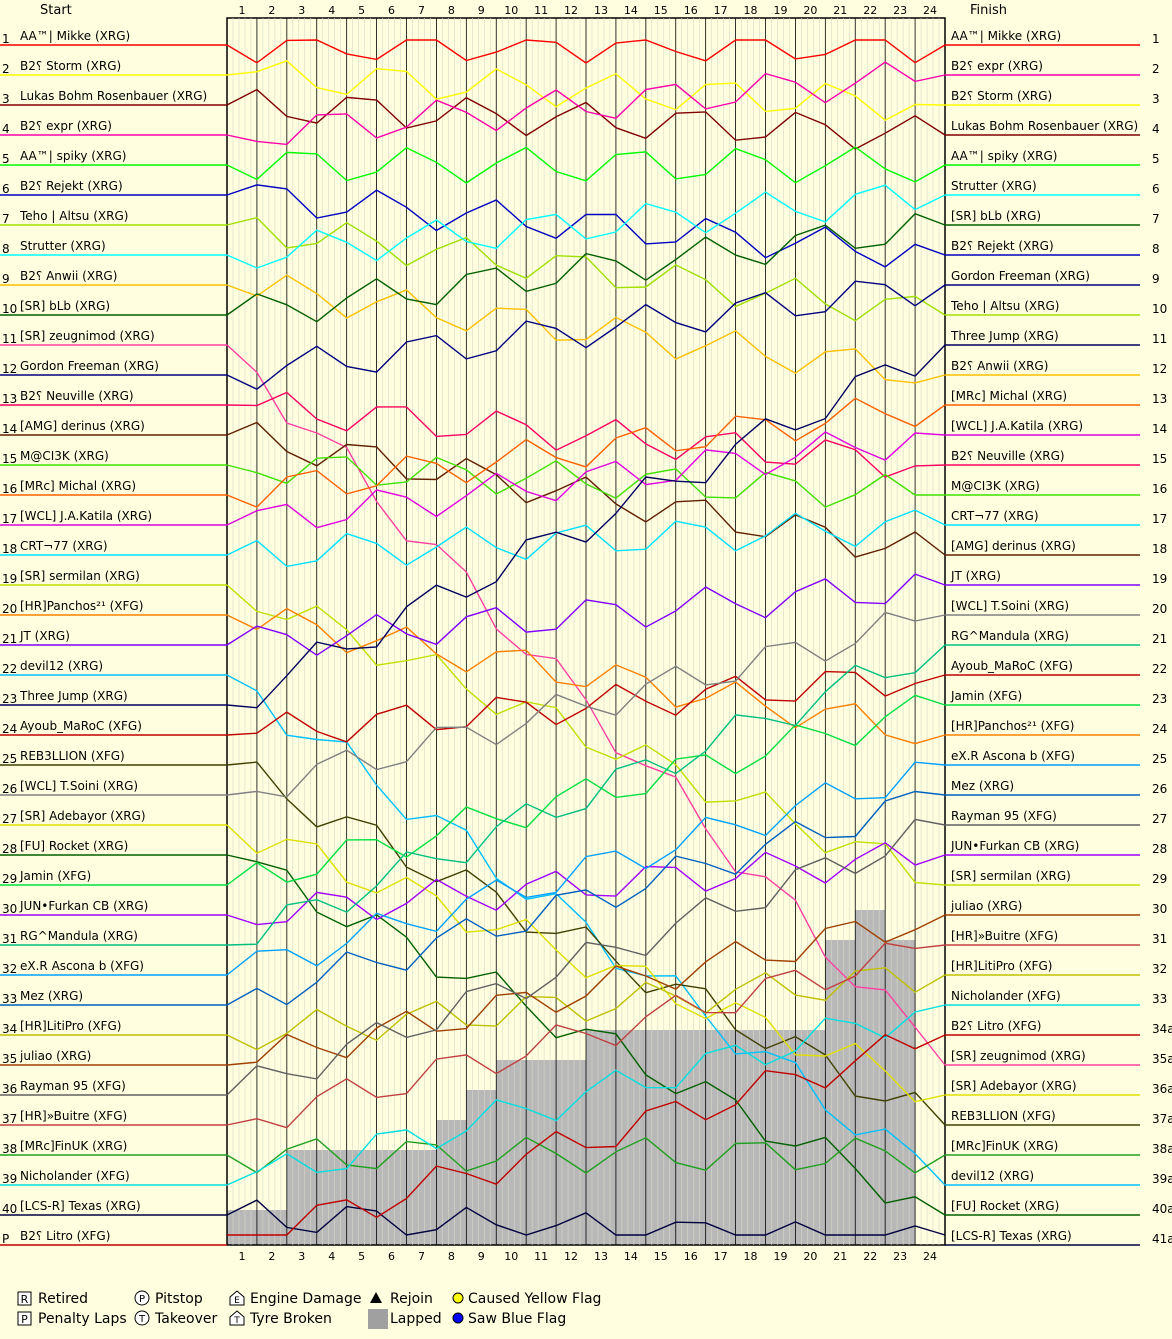  I want to click on start-position-number: 7, so click(6, 219).